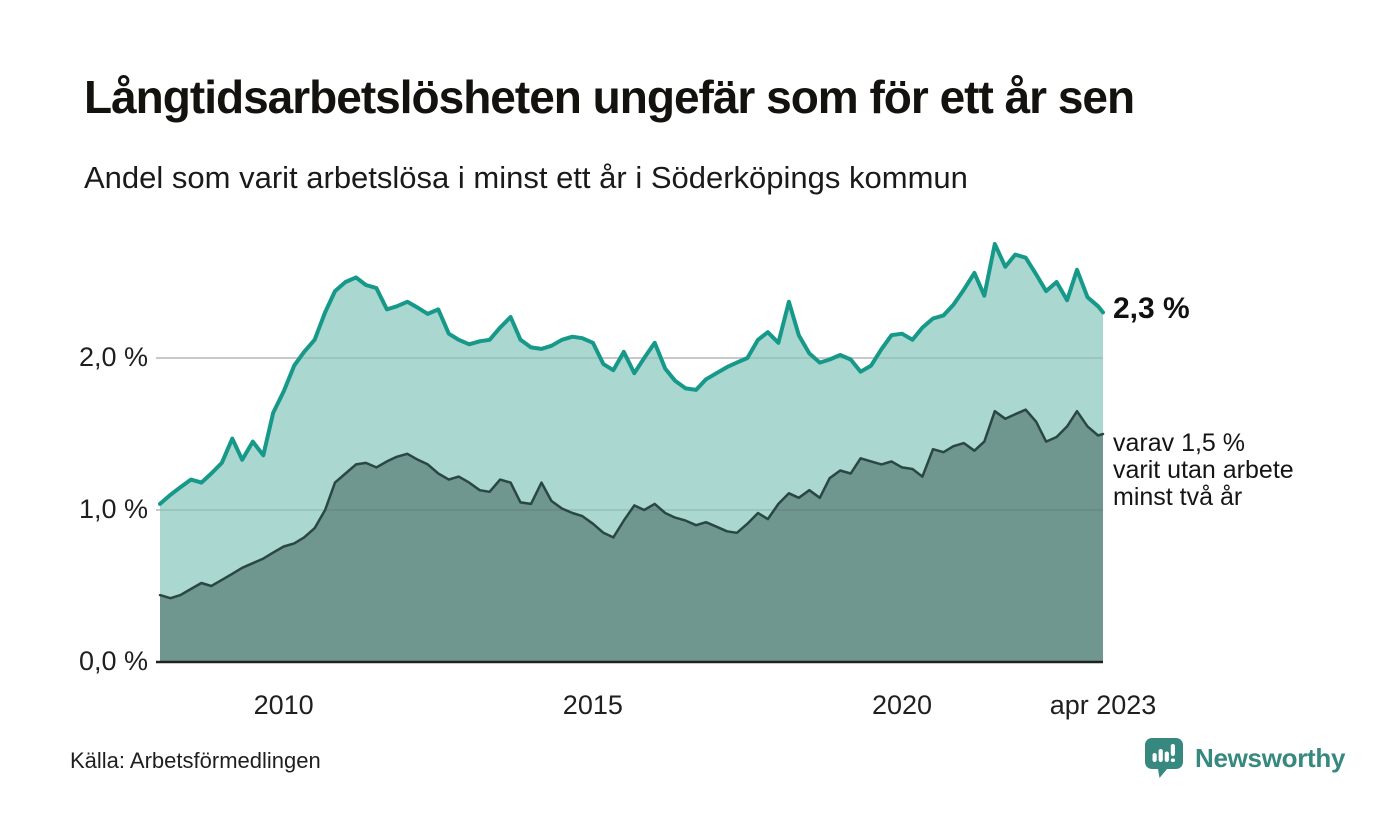 This screenshot has width=1400, height=840. Describe the element at coordinates (902, 705) in the screenshot. I see `x-tick-2020: 2020` at that location.